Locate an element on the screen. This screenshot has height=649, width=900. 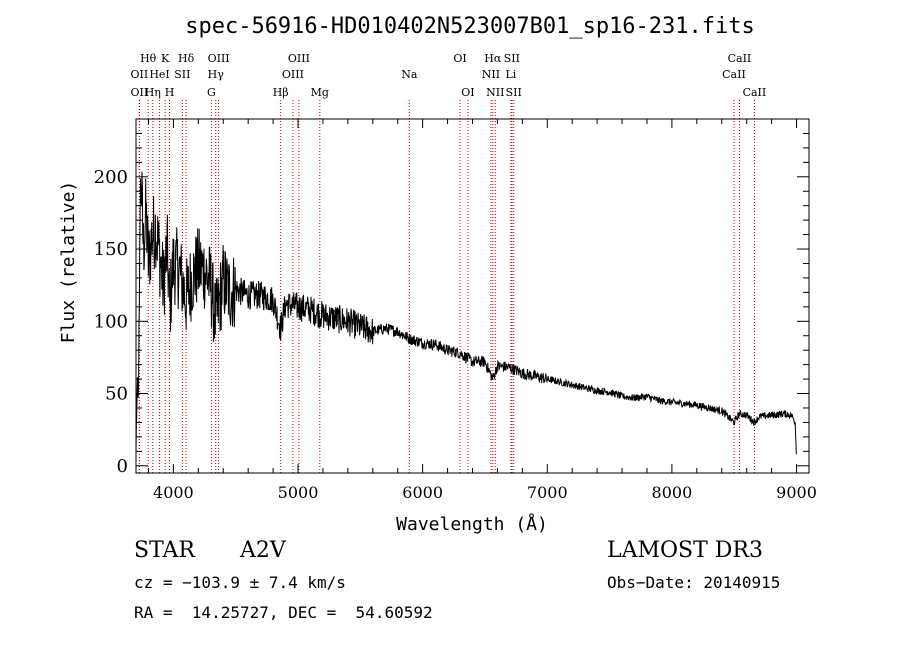
line-marker-label: HeI is located at coordinates (159, 74).